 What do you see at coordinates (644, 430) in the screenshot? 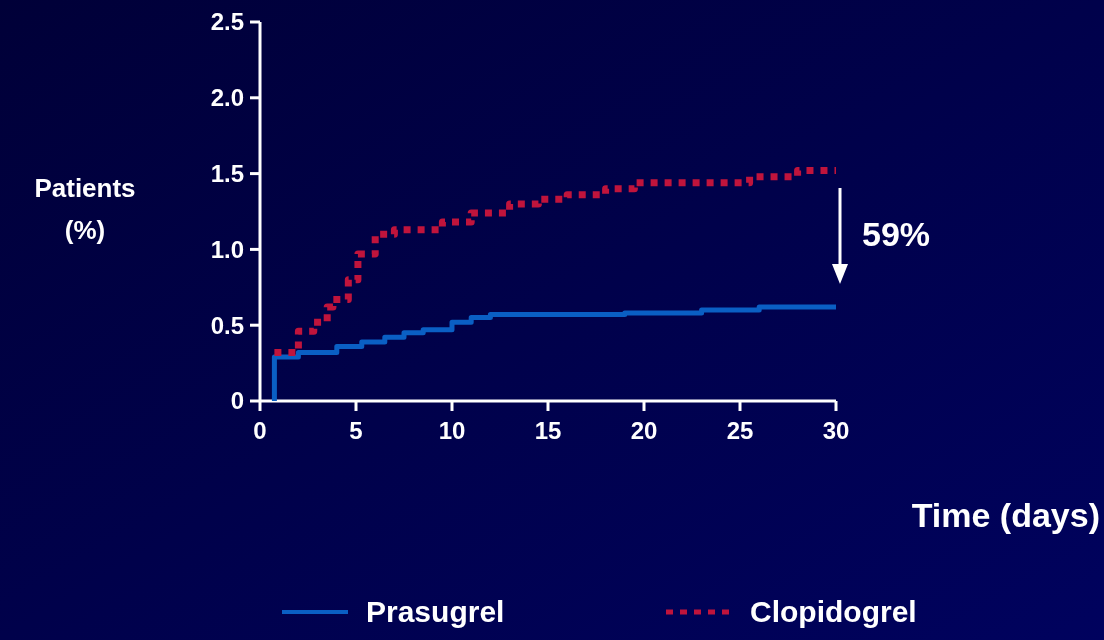
I see `x-tick-label: 20` at bounding box center [644, 430].